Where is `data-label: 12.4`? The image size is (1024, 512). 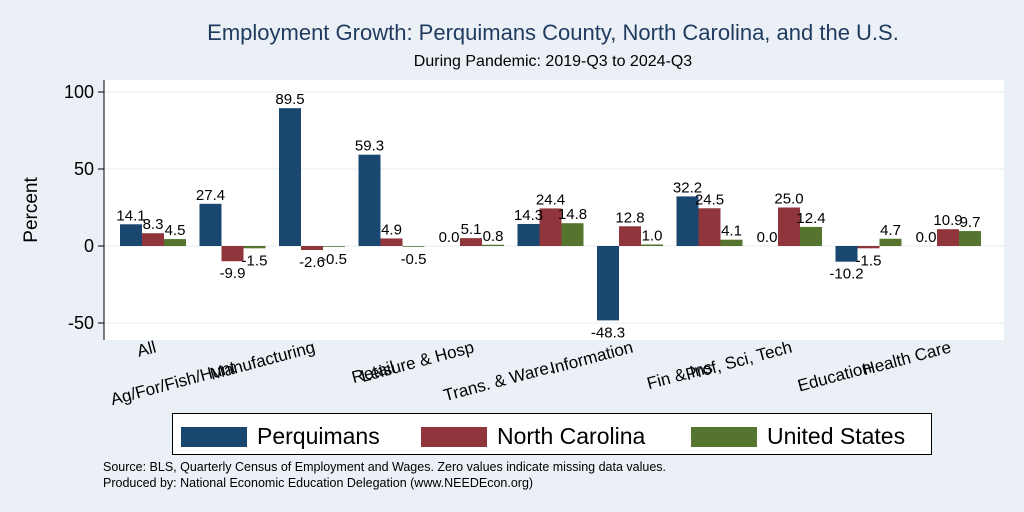 data-label: 12.4 is located at coordinates (810, 218).